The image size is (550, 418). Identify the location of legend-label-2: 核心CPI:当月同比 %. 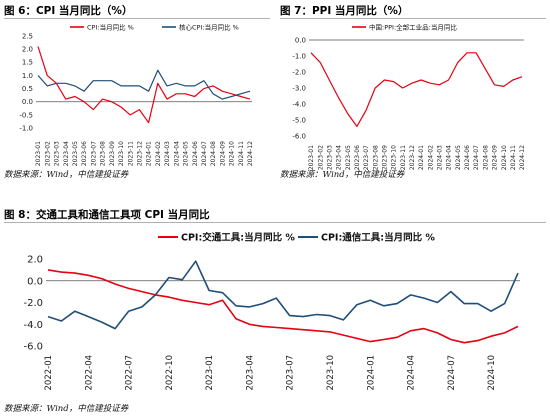
(209, 26).